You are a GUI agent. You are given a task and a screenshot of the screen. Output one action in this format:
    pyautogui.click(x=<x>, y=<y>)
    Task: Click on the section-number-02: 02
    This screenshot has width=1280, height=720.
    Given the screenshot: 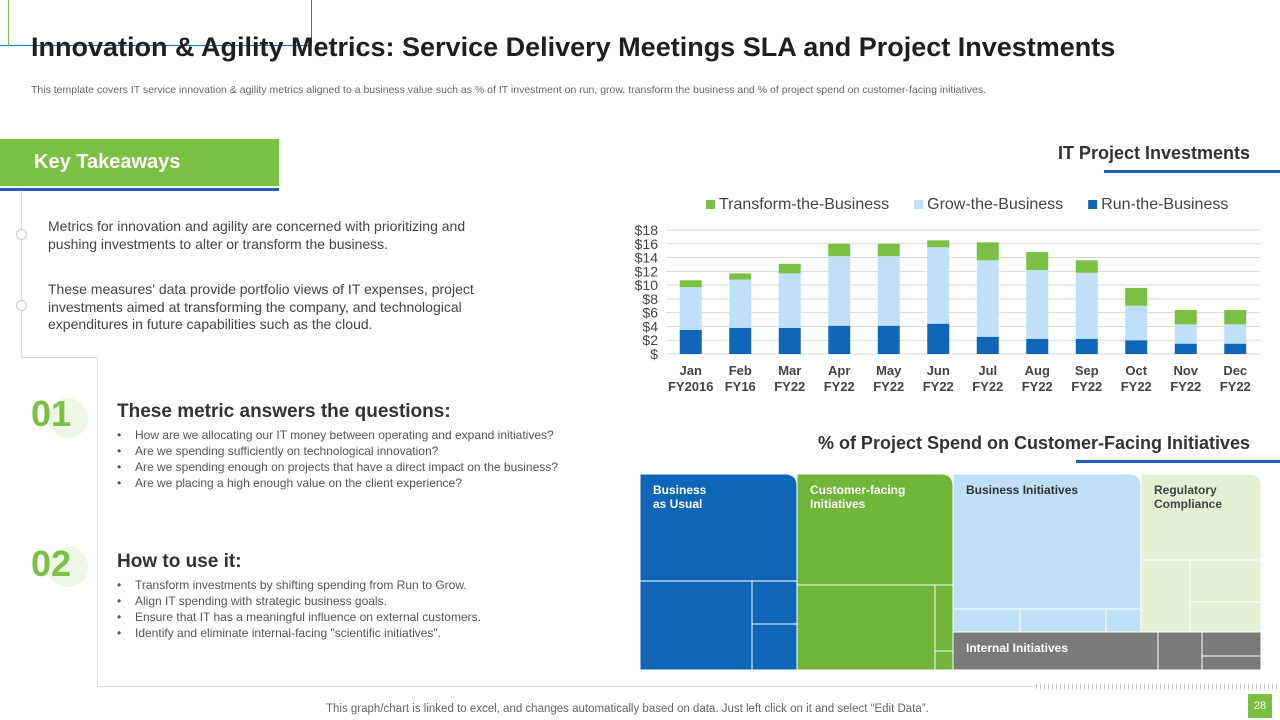 What is the action you would take?
    pyautogui.click(x=51, y=563)
    